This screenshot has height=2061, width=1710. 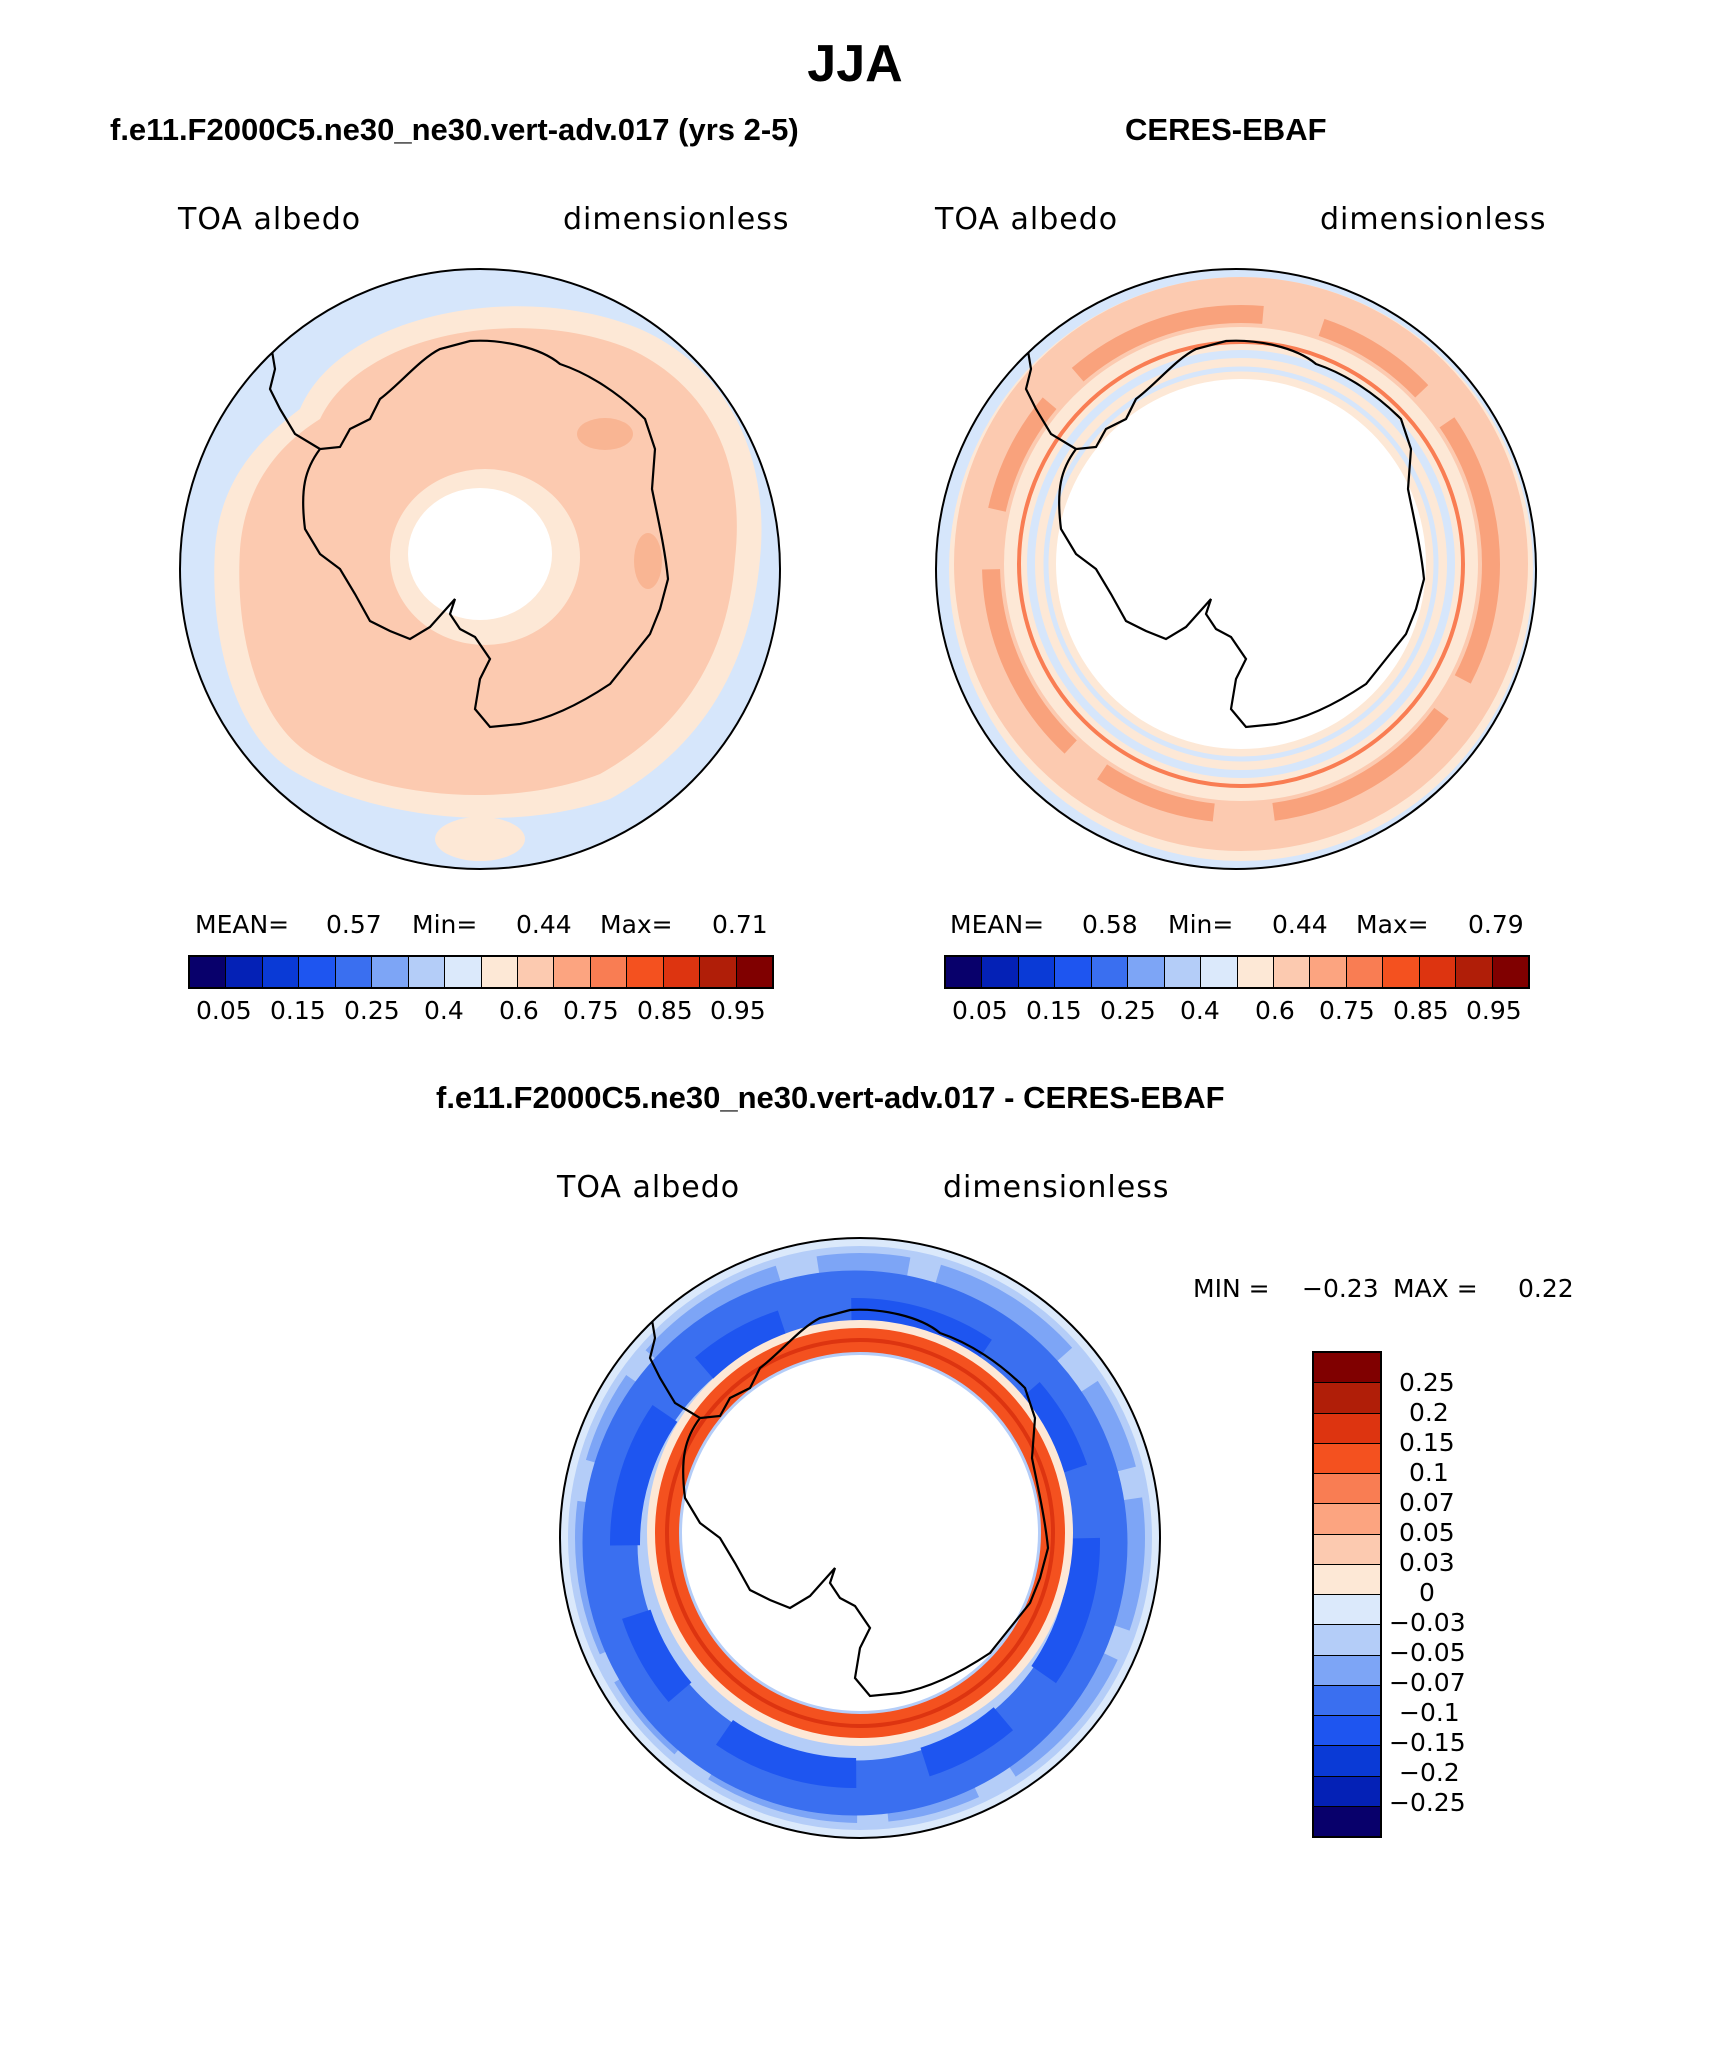 What do you see at coordinates (676, 219) in the screenshot?
I see `panel-model-units: dimensionless` at bounding box center [676, 219].